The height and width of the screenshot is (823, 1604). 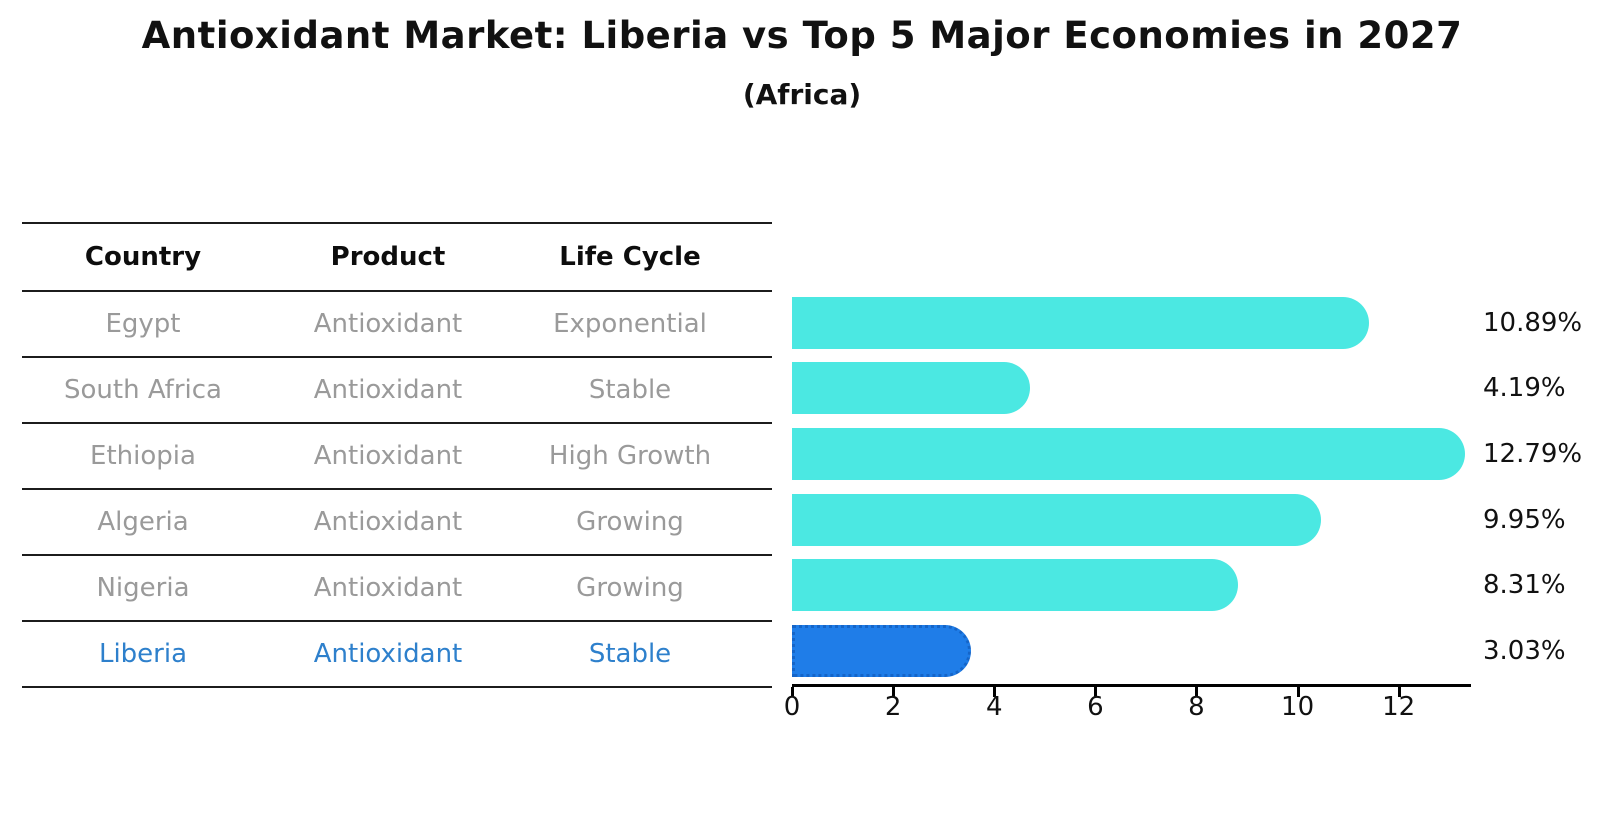 I want to click on cell-country: Egypt, so click(x=143, y=324).